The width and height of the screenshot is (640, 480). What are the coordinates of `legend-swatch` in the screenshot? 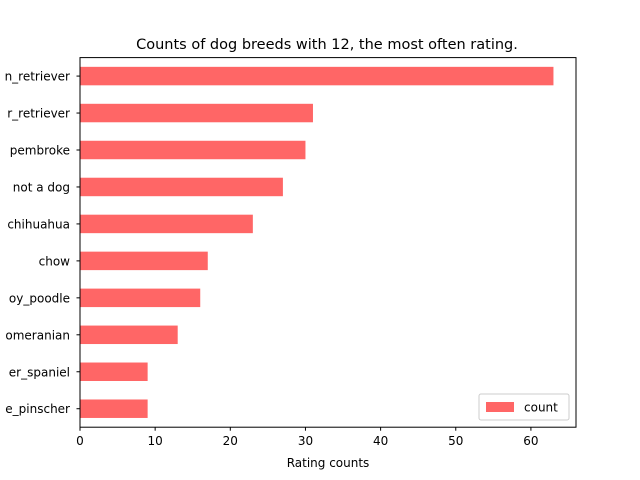 It's located at (500, 407).